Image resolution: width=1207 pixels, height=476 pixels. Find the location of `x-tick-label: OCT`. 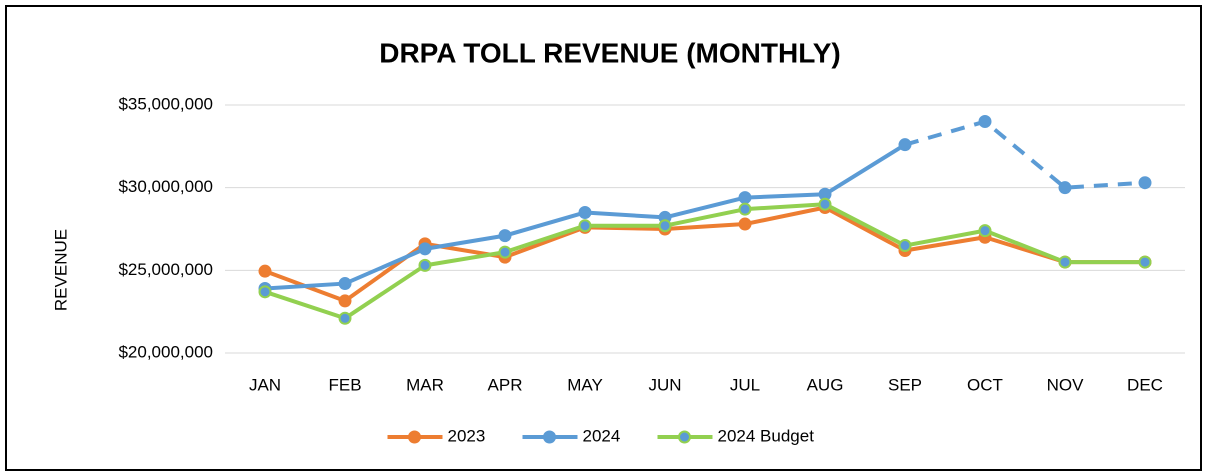

x-tick-label: OCT is located at coordinates (985, 384).